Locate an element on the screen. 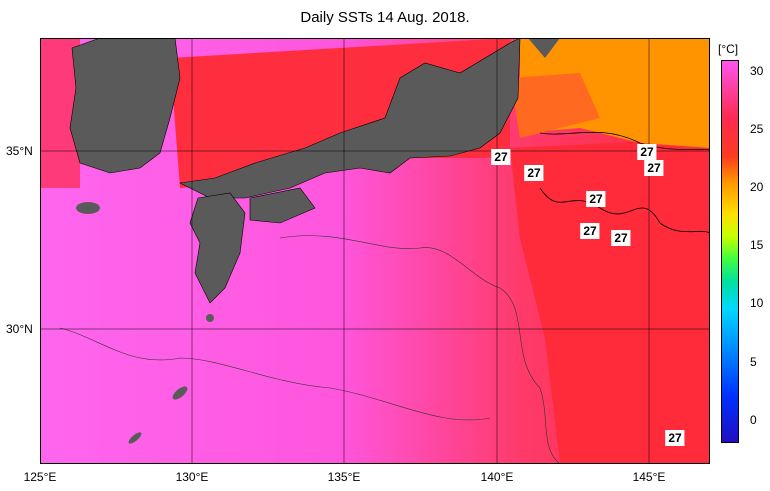  colorbar-unit: [°C] is located at coordinates (728, 49).